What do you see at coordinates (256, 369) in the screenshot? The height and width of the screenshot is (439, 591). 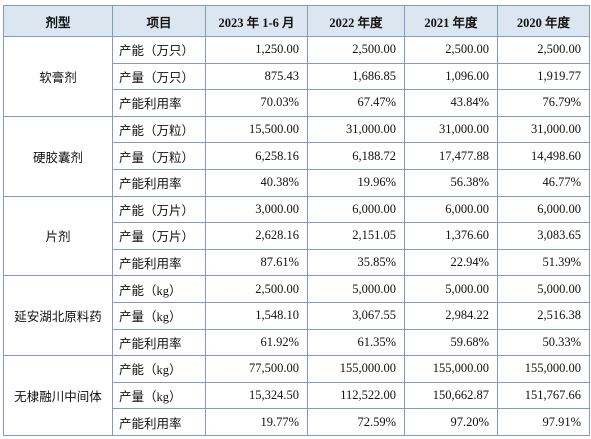 I see `value-cell: 77,500.00` at bounding box center [256, 369].